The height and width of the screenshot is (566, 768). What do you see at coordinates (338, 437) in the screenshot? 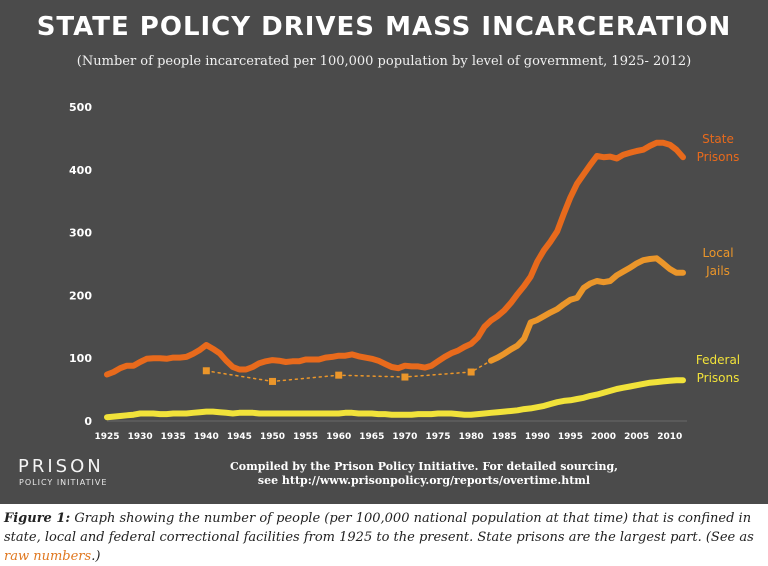
I see `x-tick-label: 1960` at bounding box center [338, 437].